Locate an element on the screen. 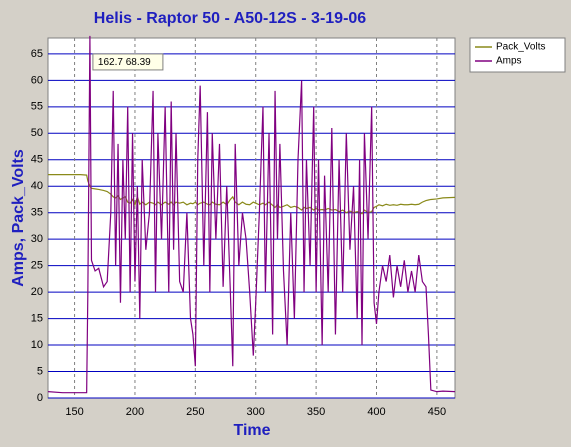  y-tick-label: 40 is located at coordinates (37, 186).